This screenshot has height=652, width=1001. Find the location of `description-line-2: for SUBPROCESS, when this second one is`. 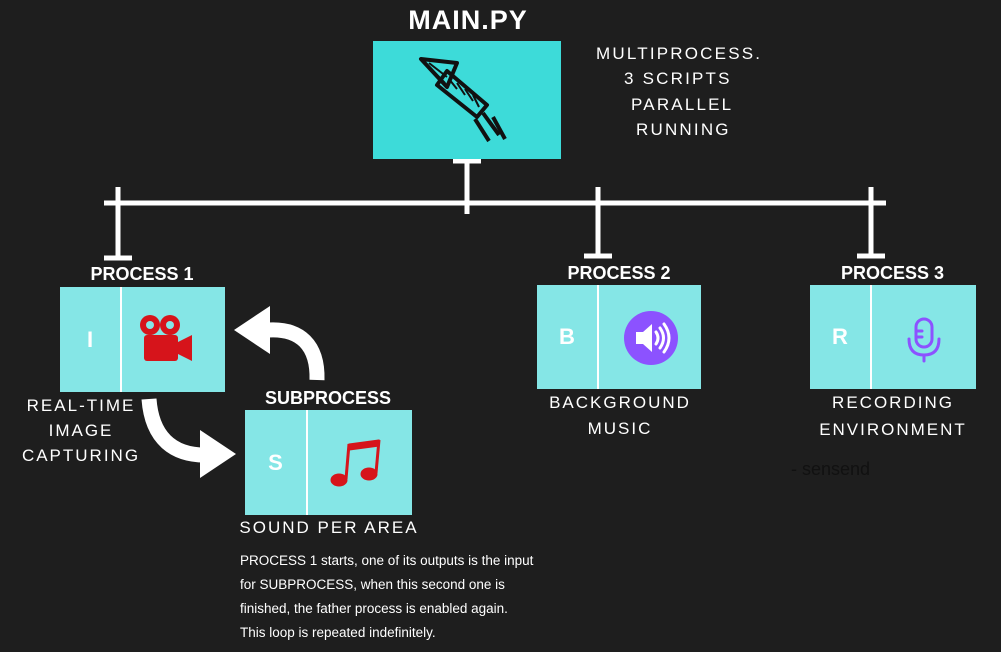

description-line-2: for SUBPROCESS, when this second one is is located at coordinates (372, 584).